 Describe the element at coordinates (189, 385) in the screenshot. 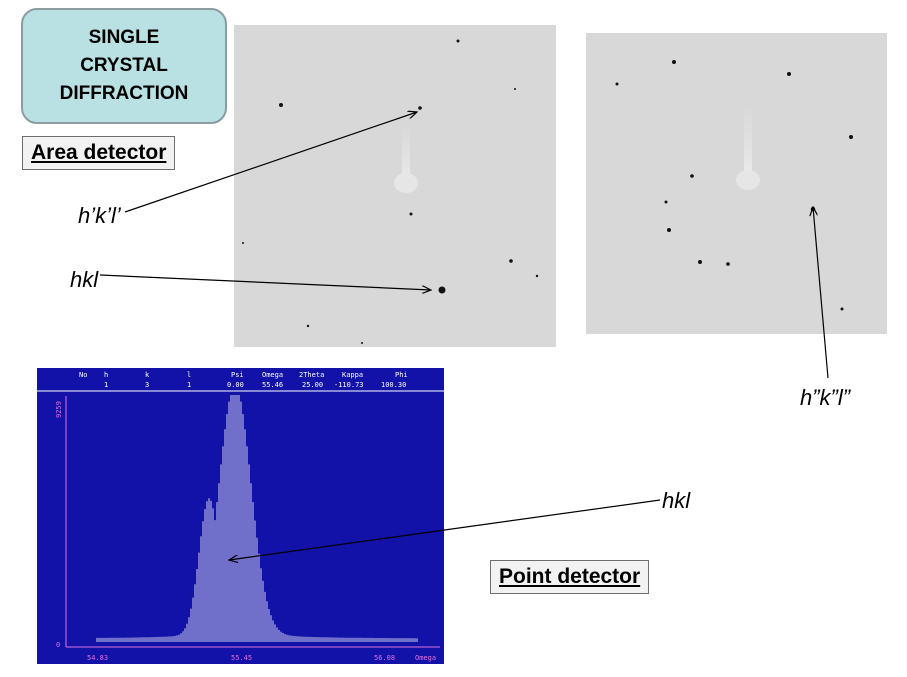

I see `scan-value-l: 1` at that location.